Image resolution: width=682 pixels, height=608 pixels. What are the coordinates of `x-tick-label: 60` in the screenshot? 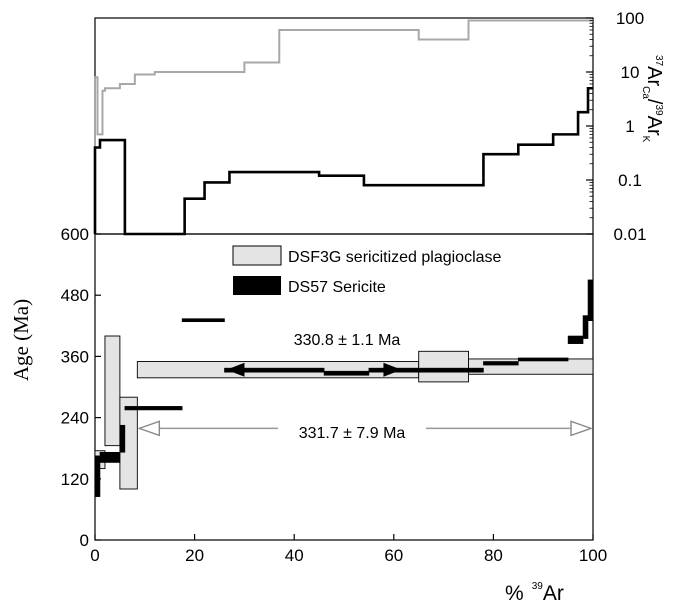 It's located at (393, 555).